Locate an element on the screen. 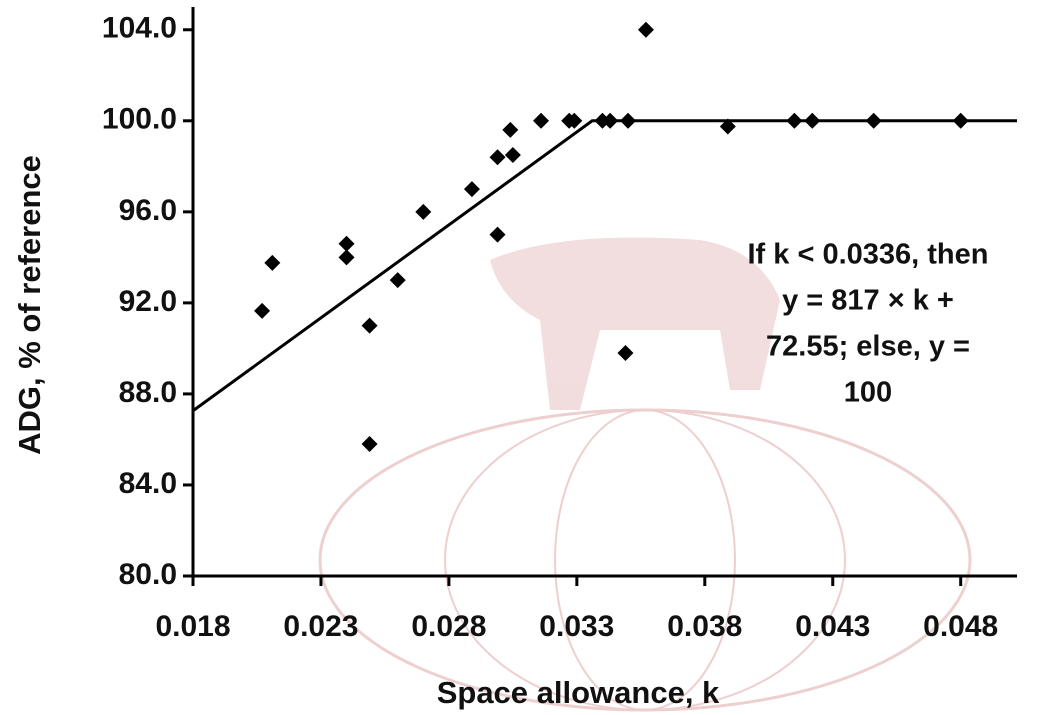 The image size is (1043, 715). x-tick-label: 0.028 is located at coordinates (448, 626).